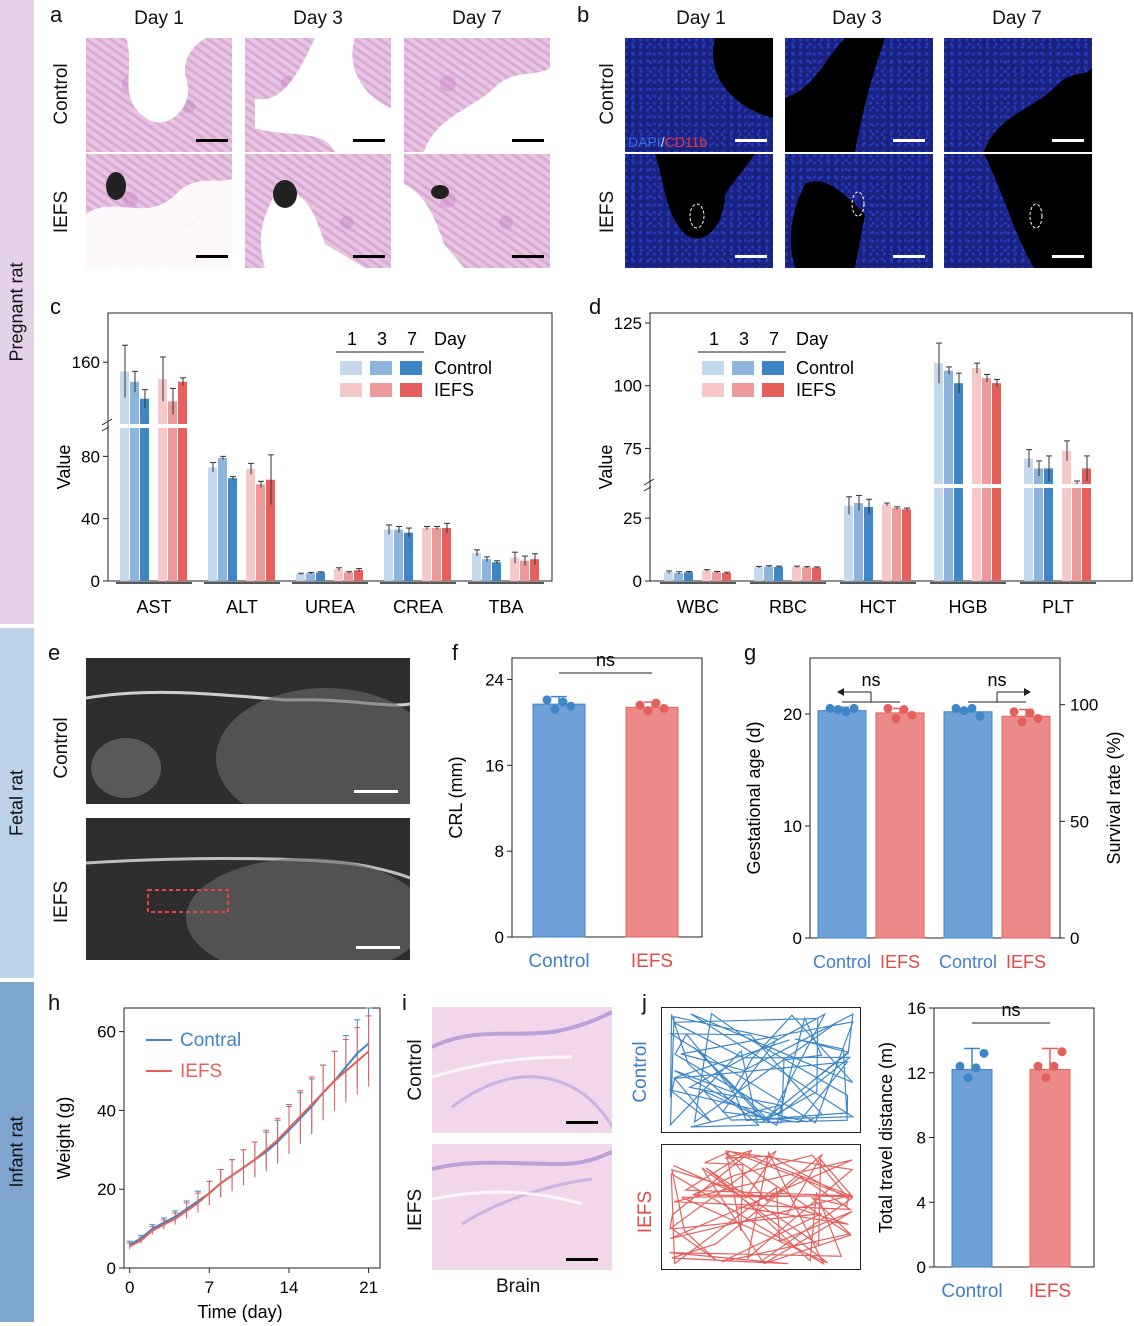 The height and width of the screenshot is (1326, 1134). What do you see at coordinates (522, 1207) in the screenshot?
I see `brain-image-iefs` at bounding box center [522, 1207].